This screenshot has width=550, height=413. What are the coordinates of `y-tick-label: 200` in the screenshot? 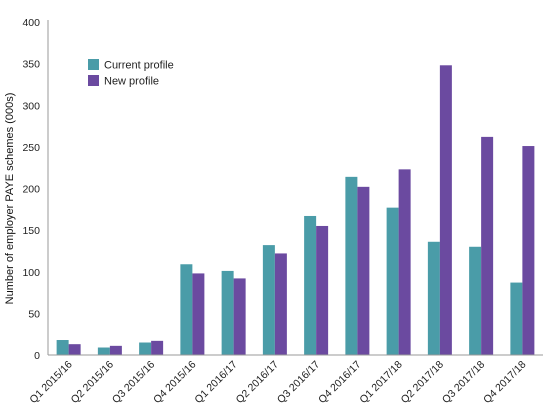 It's located at (31, 190).